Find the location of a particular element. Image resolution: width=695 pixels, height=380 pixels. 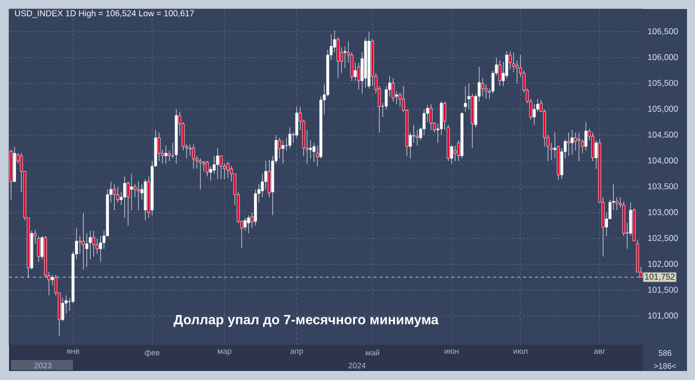

y-tick-label: 102,000 is located at coordinates (663, 264).